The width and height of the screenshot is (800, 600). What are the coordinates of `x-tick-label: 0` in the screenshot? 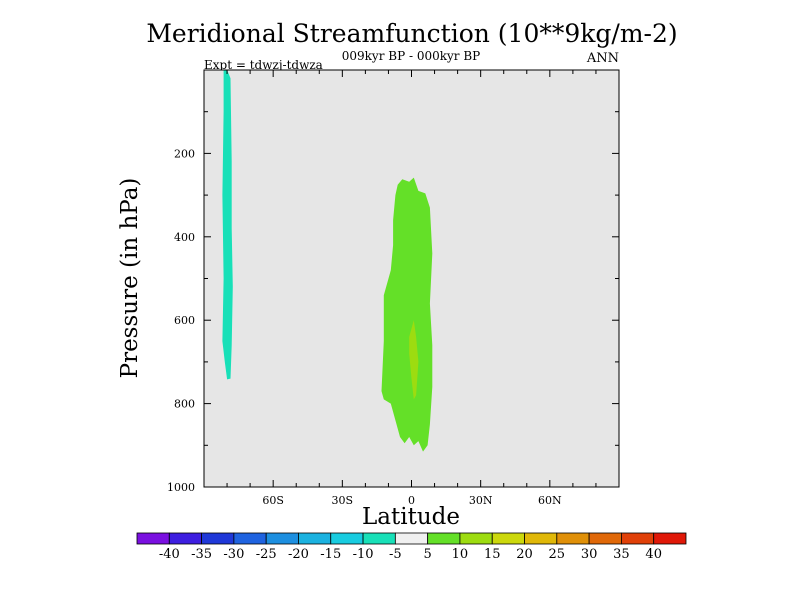 It's located at (411, 500).